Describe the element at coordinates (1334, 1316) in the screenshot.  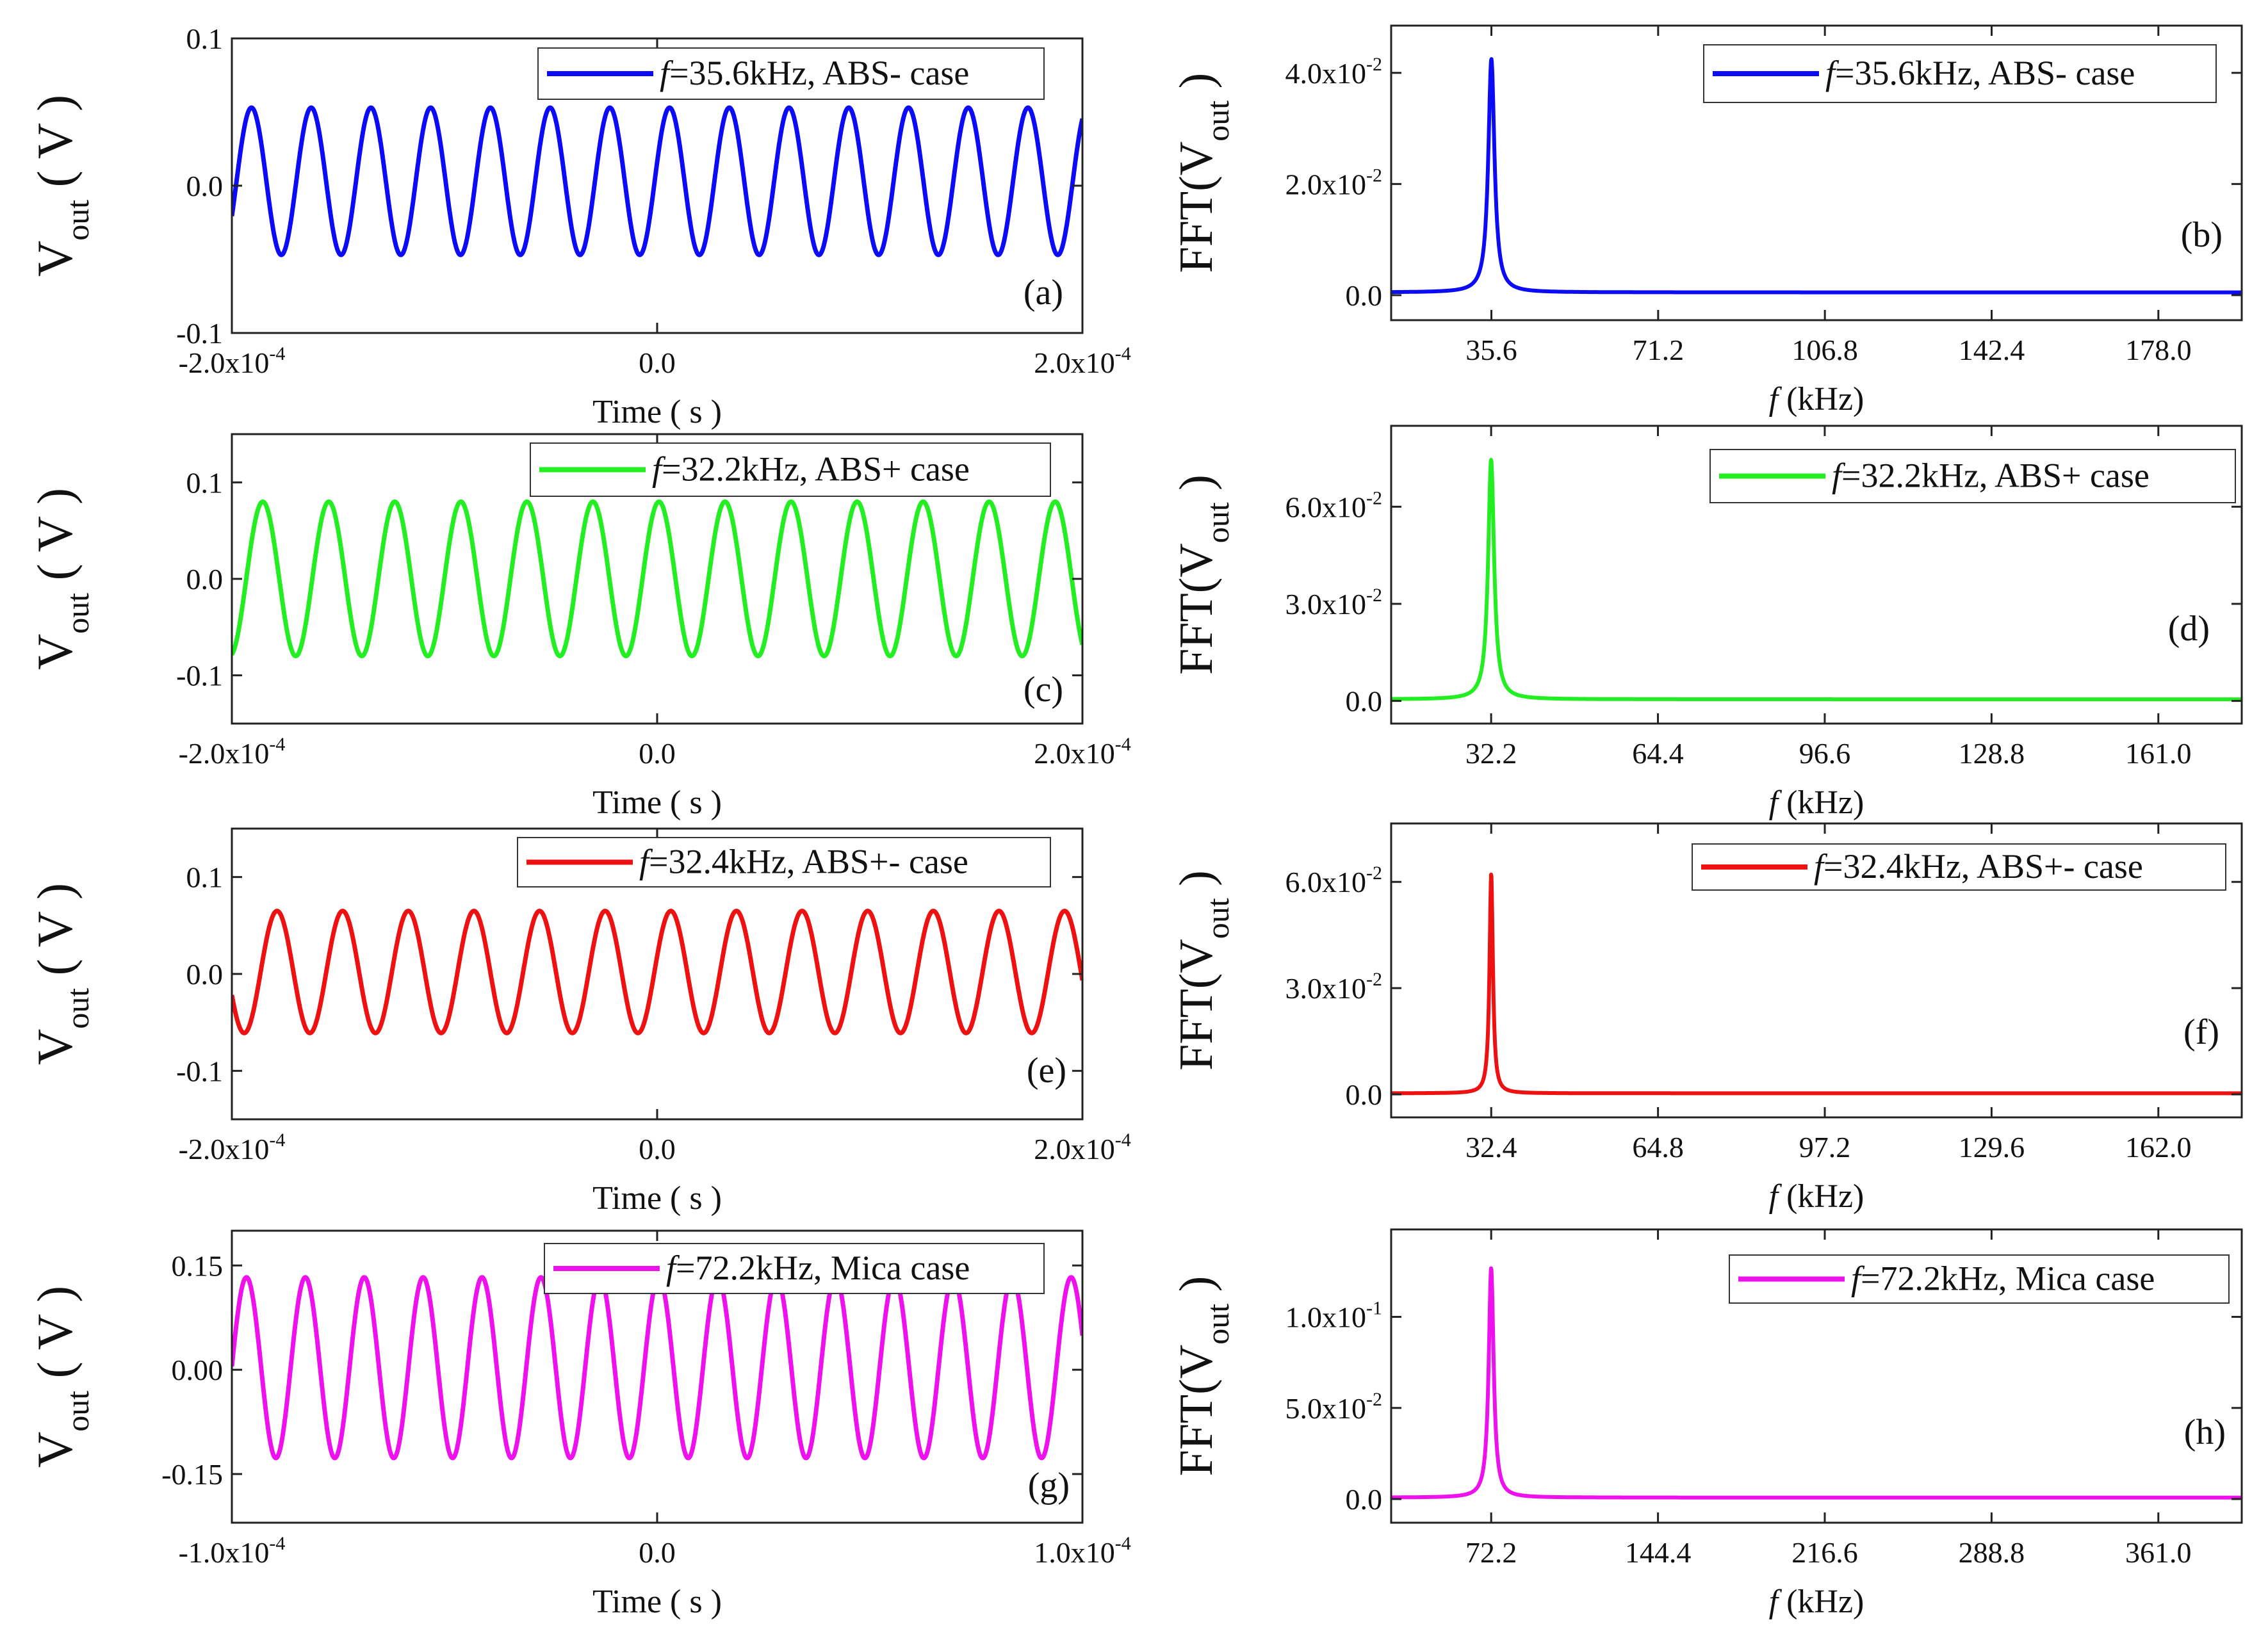
I see `y-tick-label: 1.0x10⁻¹` at that location.